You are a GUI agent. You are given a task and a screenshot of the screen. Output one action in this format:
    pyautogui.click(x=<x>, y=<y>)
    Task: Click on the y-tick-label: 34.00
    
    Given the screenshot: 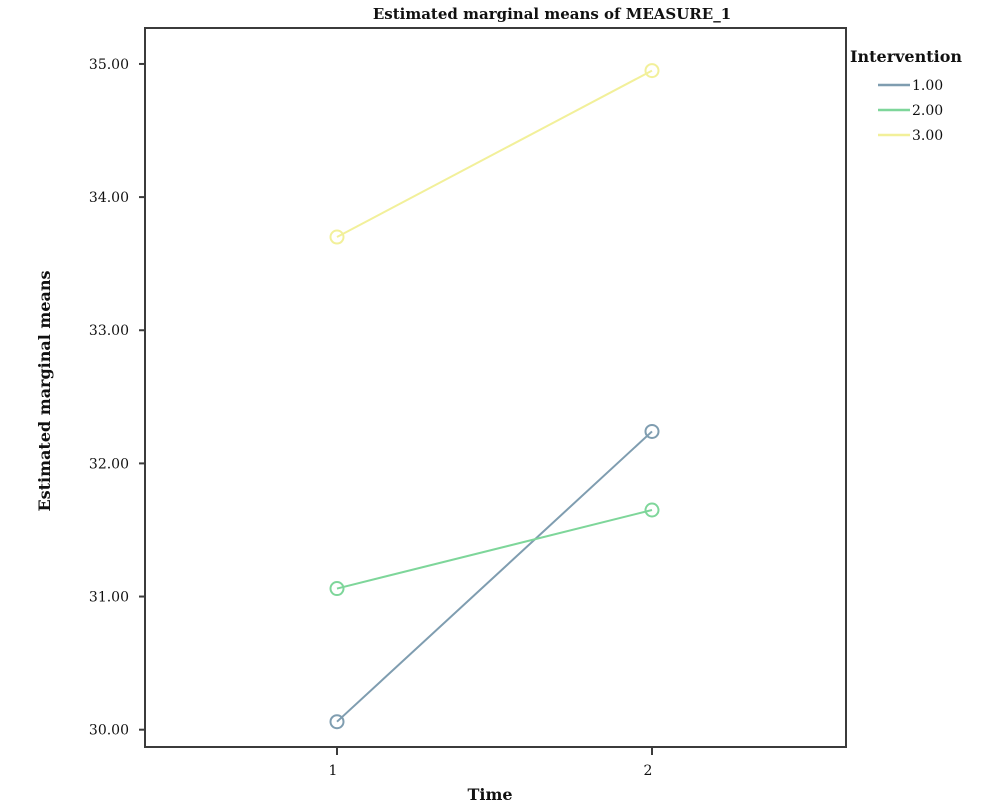 What is the action you would take?
    pyautogui.click(x=109, y=198)
    